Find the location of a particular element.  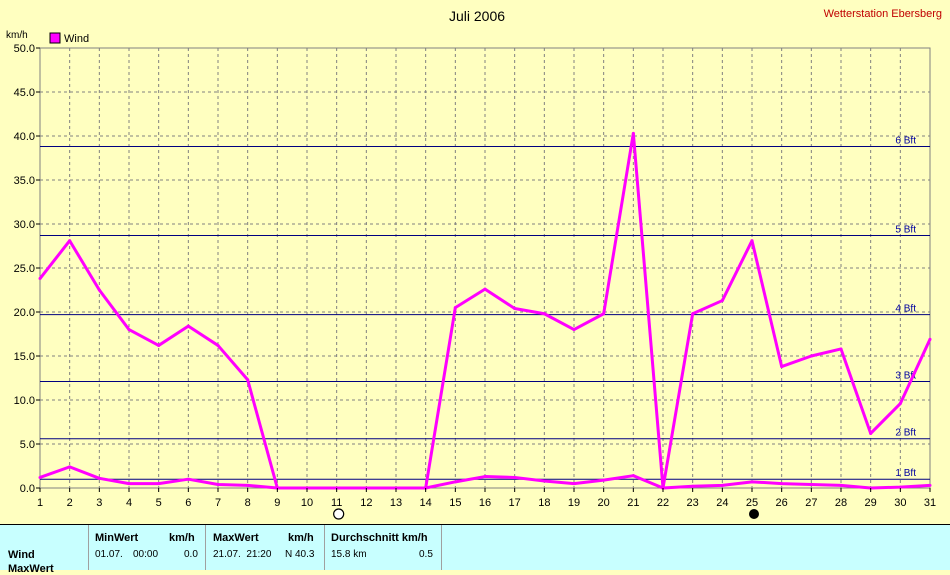

x-tick-label: 21 is located at coordinates (633, 503).